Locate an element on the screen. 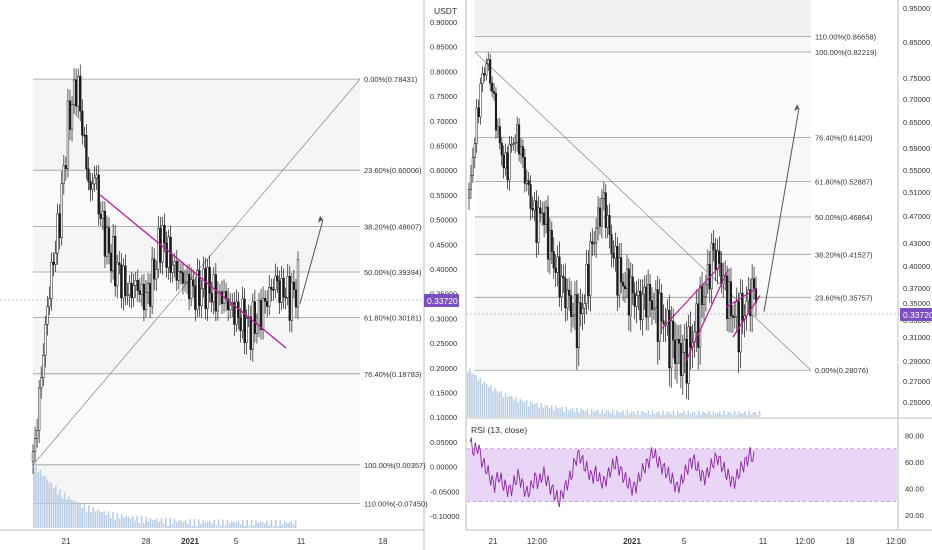 The height and width of the screenshot is (550, 932). right-projection-arrowhead is located at coordinates (796, 108).